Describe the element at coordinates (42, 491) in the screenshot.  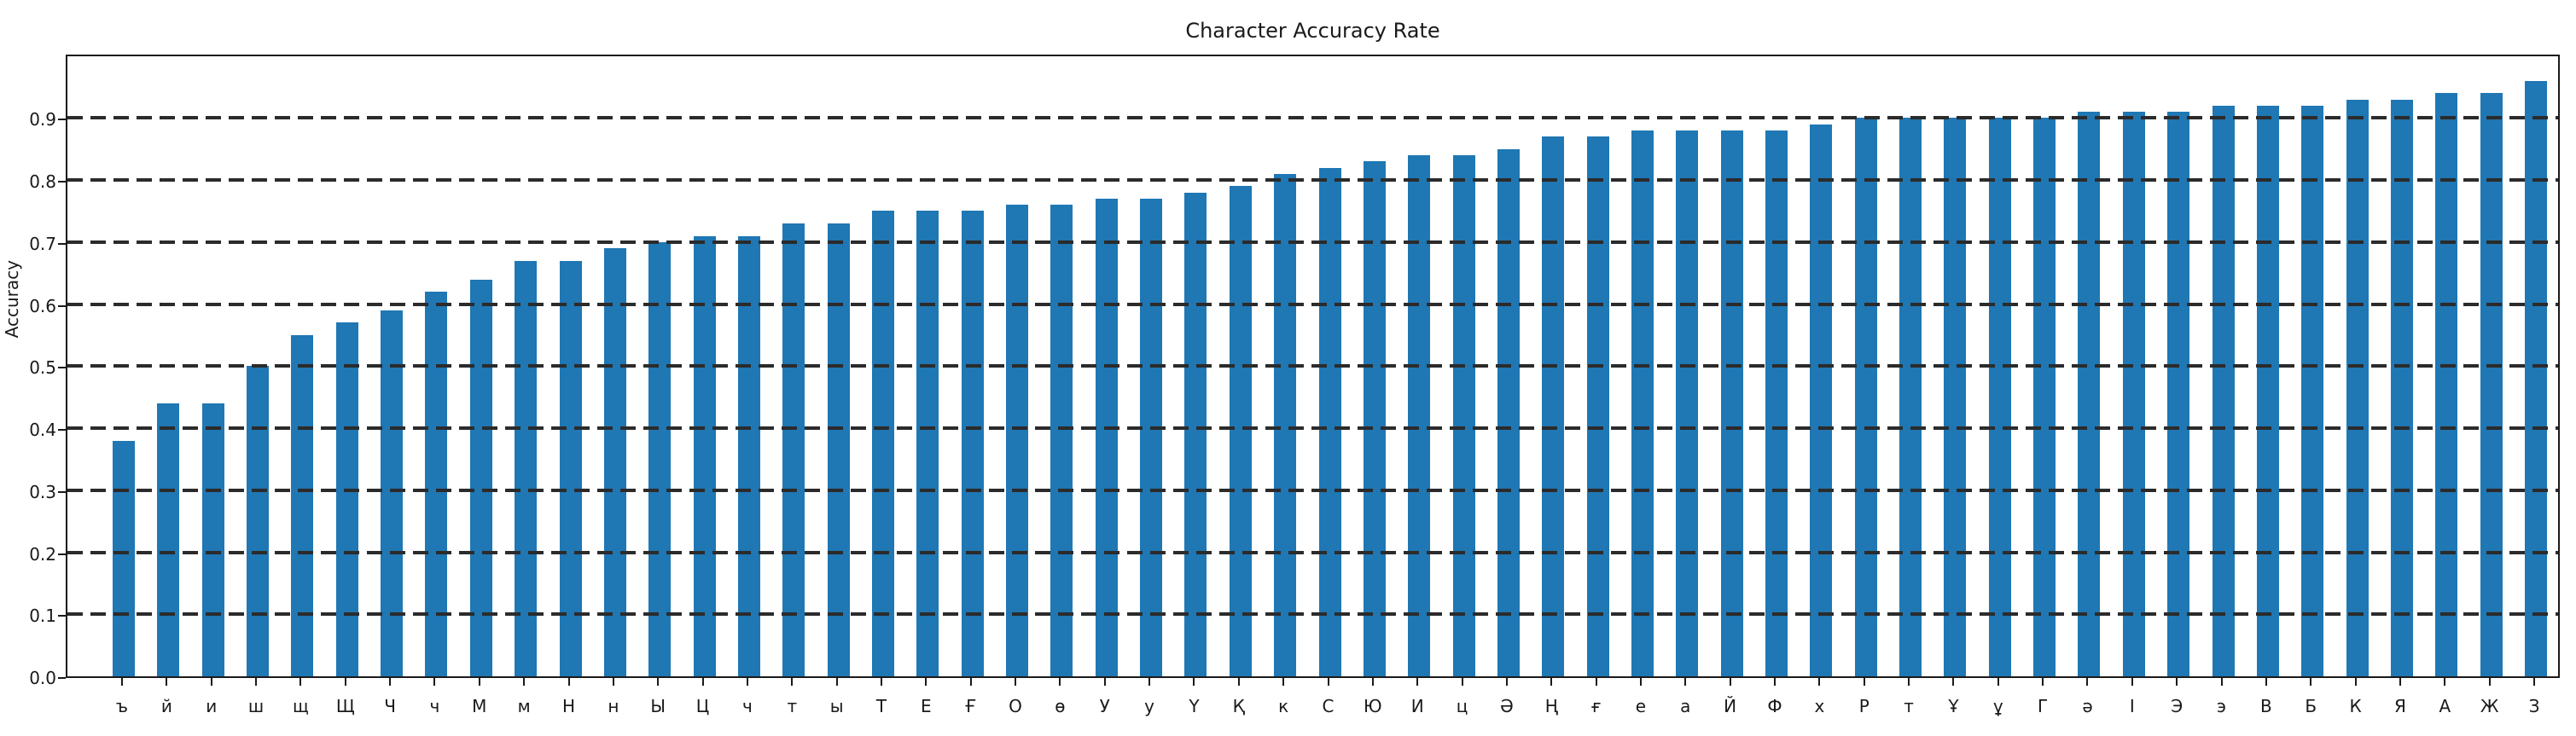
I see `y-tick-label-0.3: 0.3` at that location.